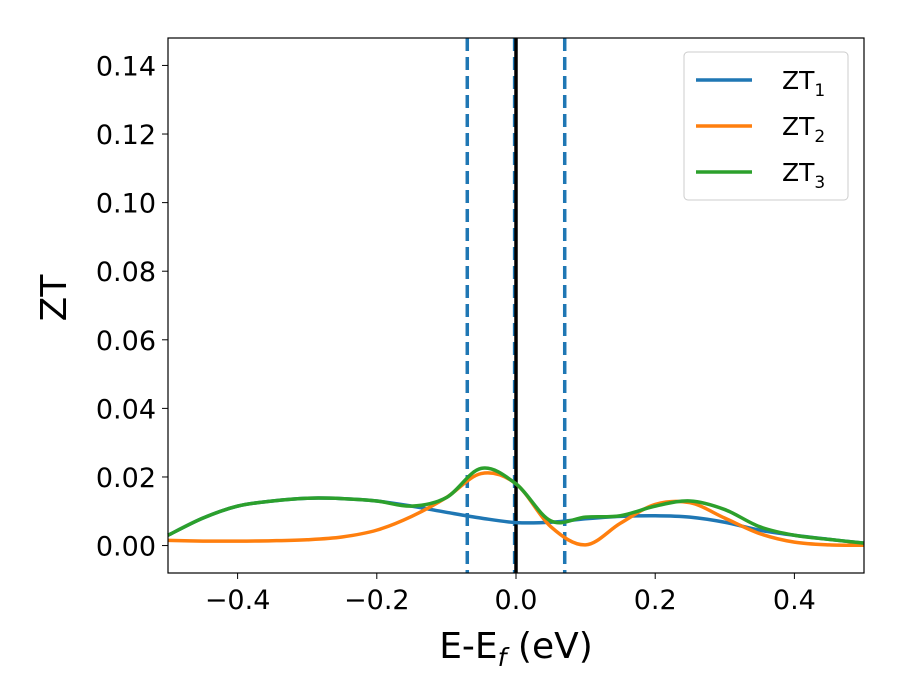  Describe the element at coordinates (238, 600) in the screenshot. I see `x-tick-label: −0.4` at that location.